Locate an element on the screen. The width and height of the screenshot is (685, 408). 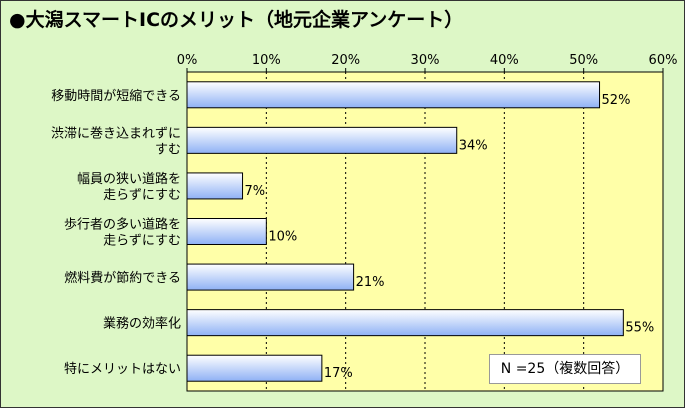
x-tick-label: 30% is located at coordinates (425, 60).